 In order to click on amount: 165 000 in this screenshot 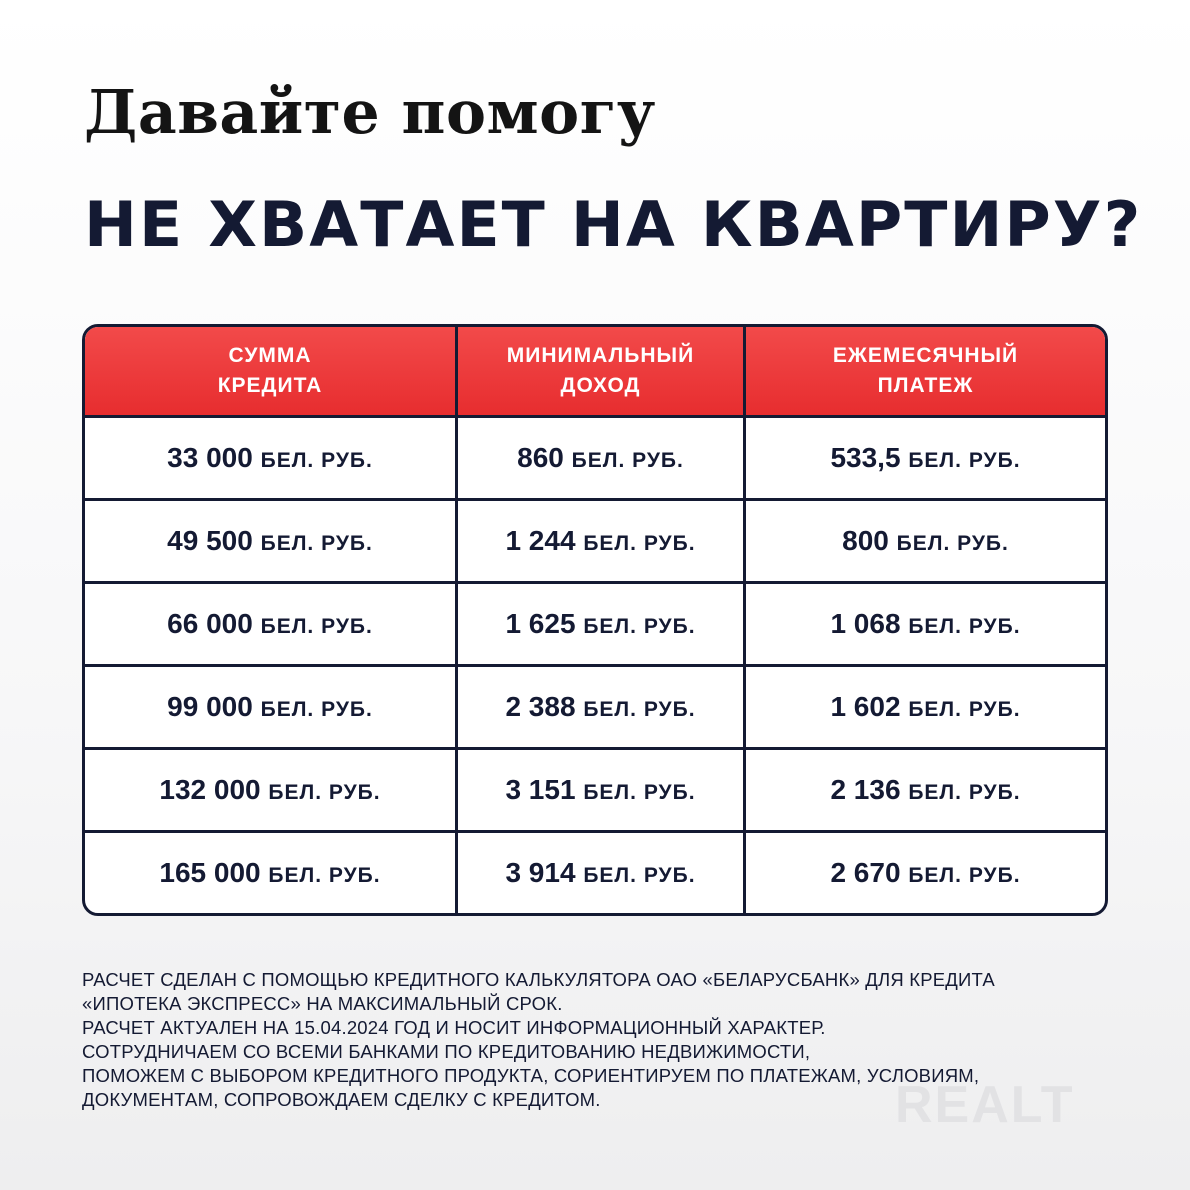, I will do `click(210, 872)`.